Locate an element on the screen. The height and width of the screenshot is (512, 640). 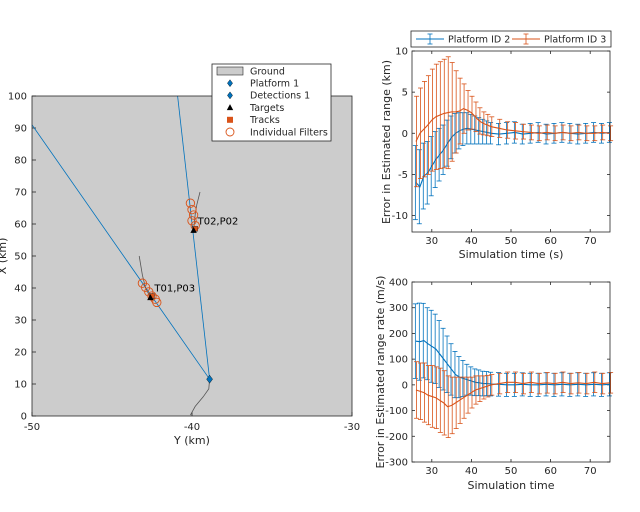
x-tick-label: -50 is located at coordinates (32, 427).